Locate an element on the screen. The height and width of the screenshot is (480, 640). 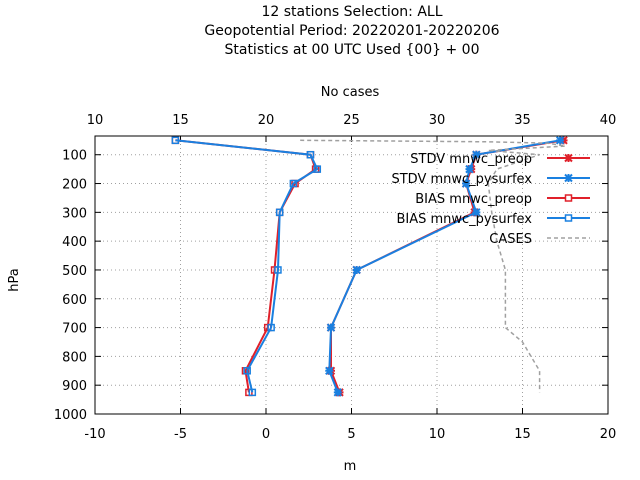
legend-entry-2: BIAS mnwc_preop is located at coordinates (502, 199).